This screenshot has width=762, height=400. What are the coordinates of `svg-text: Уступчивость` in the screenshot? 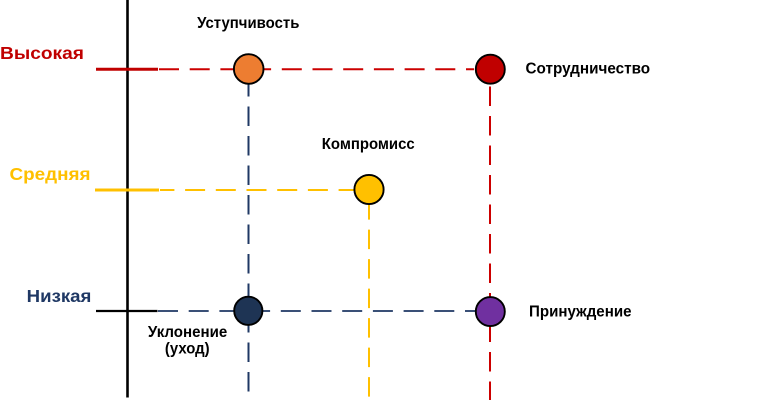 It's located at (248, 23).